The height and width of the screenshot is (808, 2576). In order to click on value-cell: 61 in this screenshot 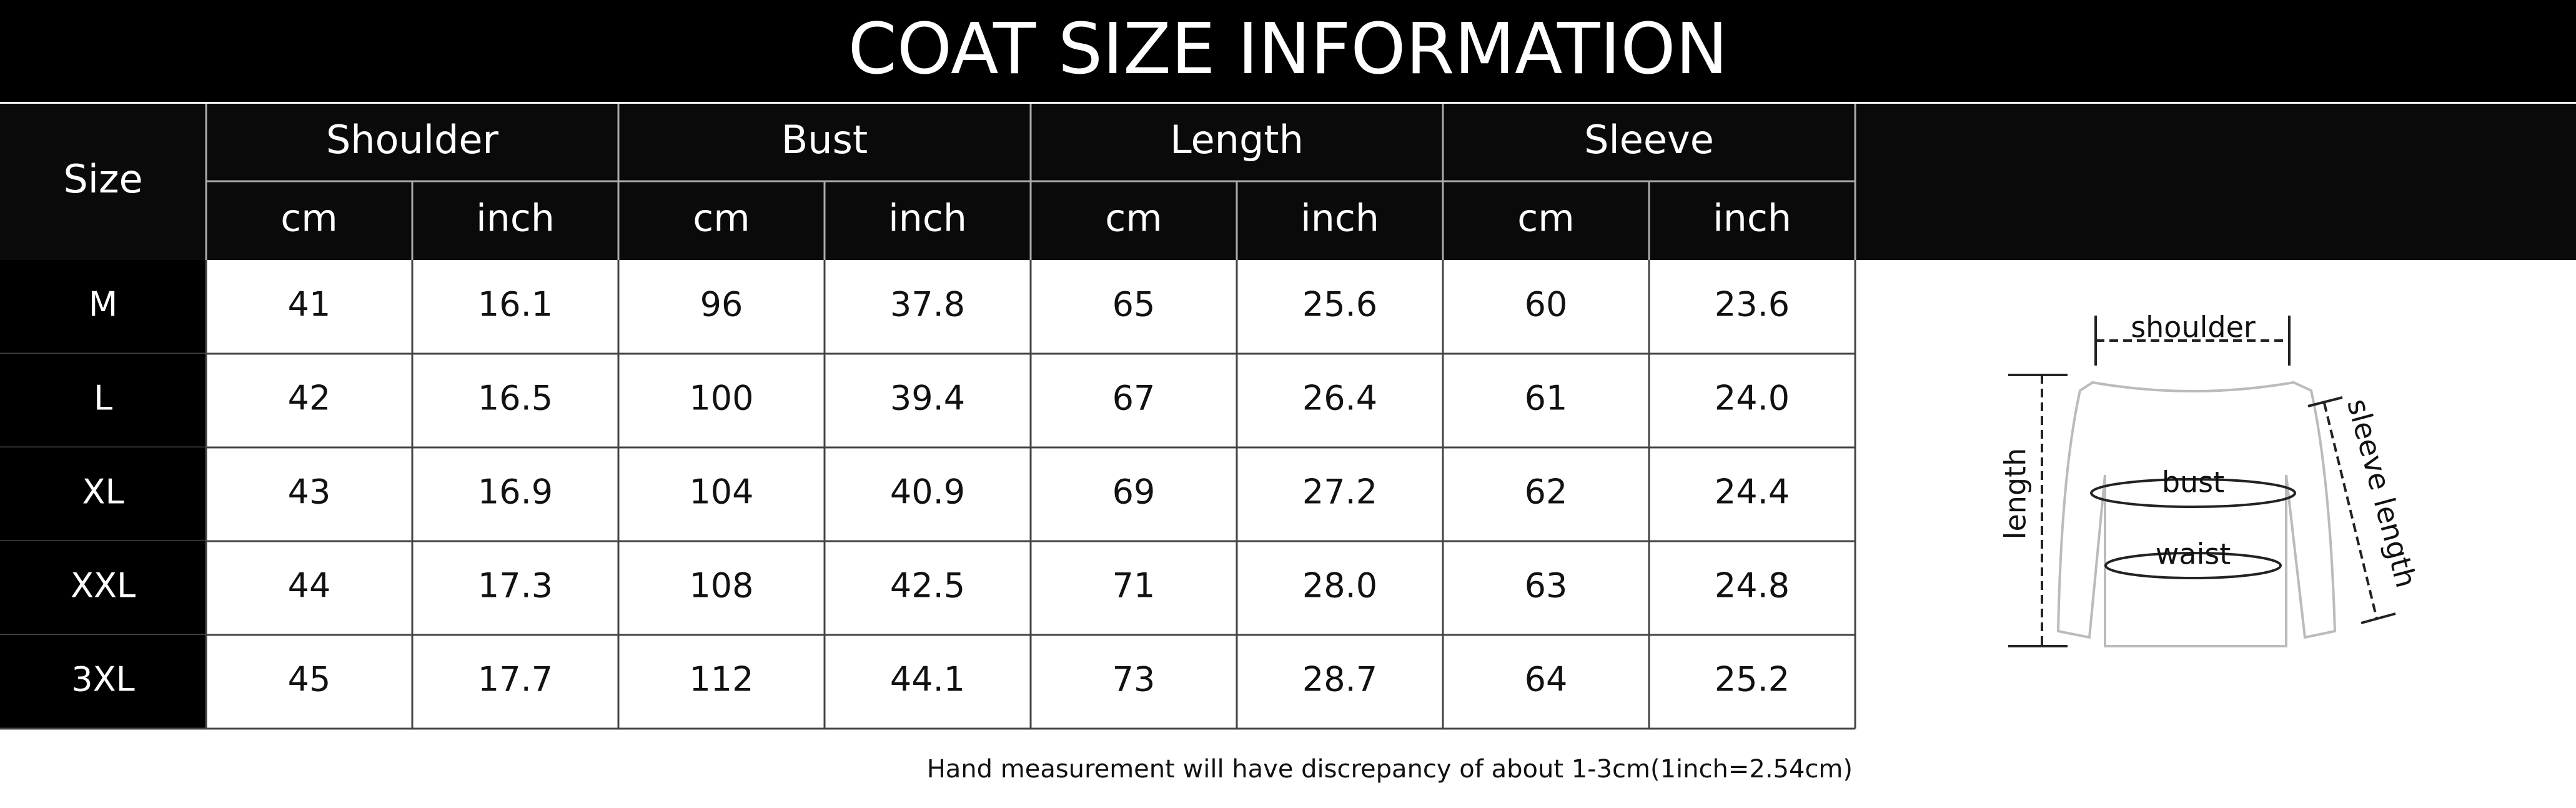, I will do `click(1546, 398)`.